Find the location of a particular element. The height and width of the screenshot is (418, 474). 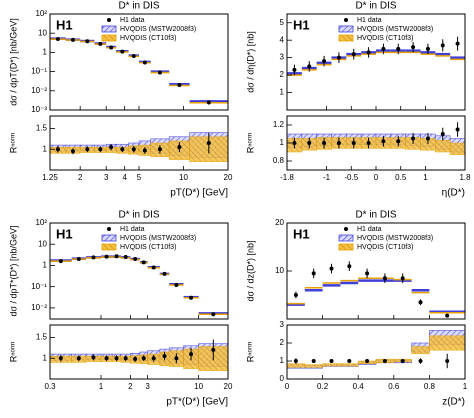

x-tick-label: -1 is located at coordinates (327, 177).